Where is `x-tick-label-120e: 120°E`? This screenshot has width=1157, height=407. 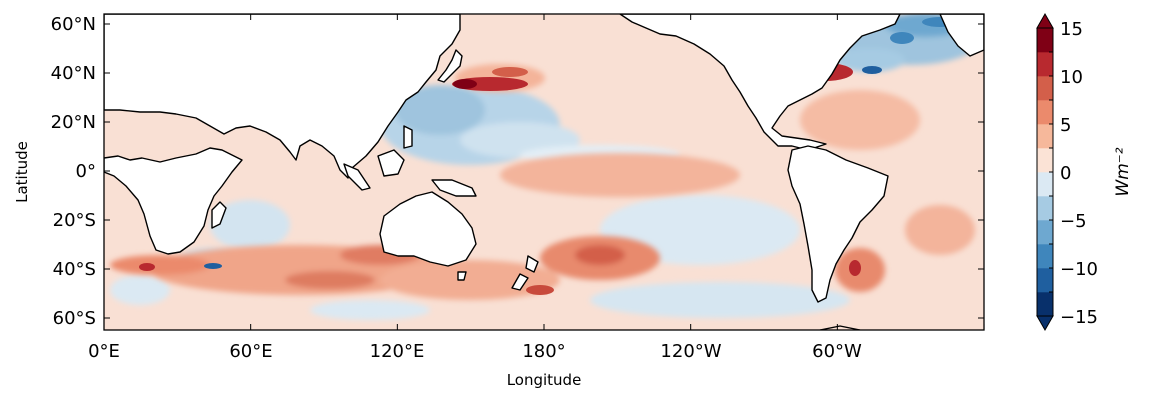
x-tick-label-120e: 120°E is located at coordinates (397, 351).